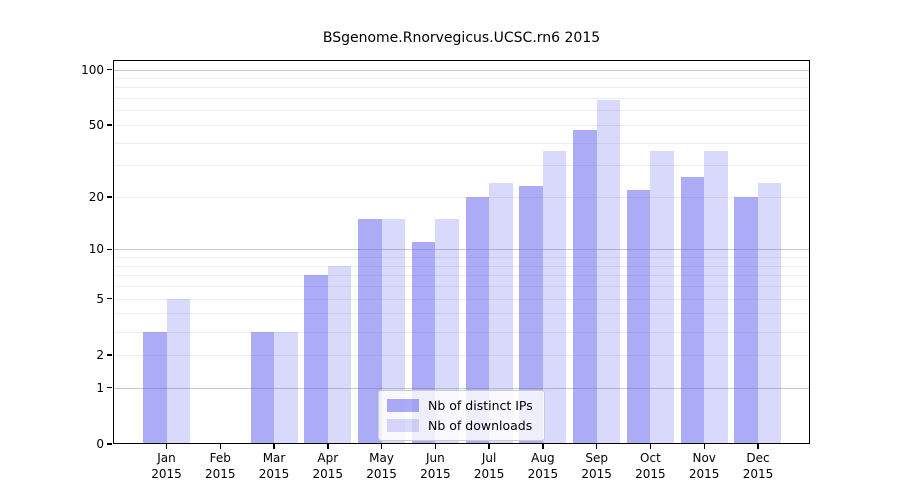 The width and height of the screenshot is (900, 500). Describe the element at coordinates (100, 387) in the screenshot. I see `y-tick-label-1: 1` at that location.